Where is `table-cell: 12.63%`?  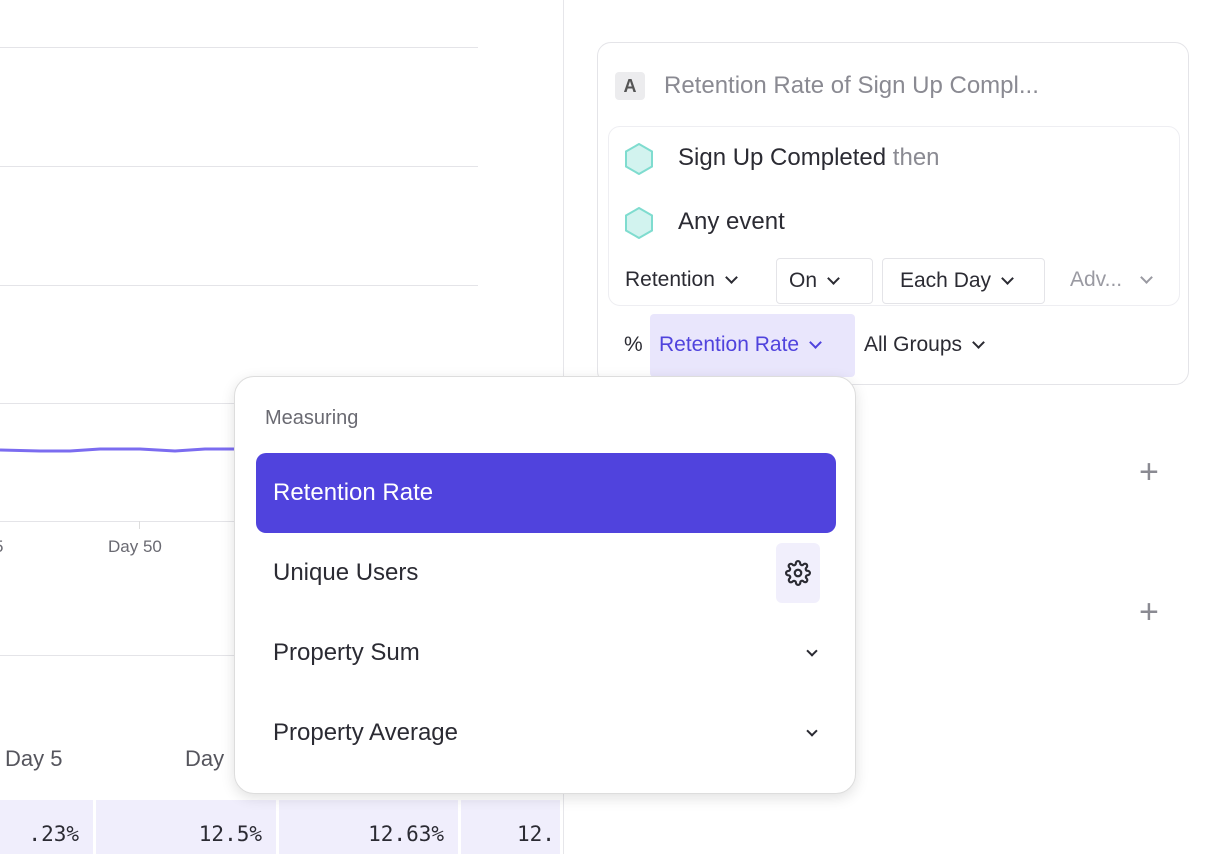
table-cell: 12.63% is located at coordinates (370, 827).